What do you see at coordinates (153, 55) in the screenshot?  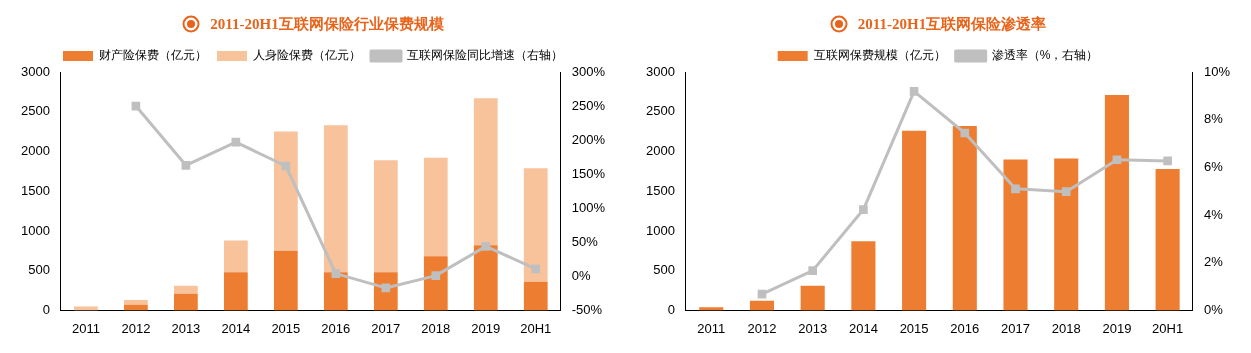 I see `legend-label: 财产险保费（亿元）` at bounding box center [153, 55].